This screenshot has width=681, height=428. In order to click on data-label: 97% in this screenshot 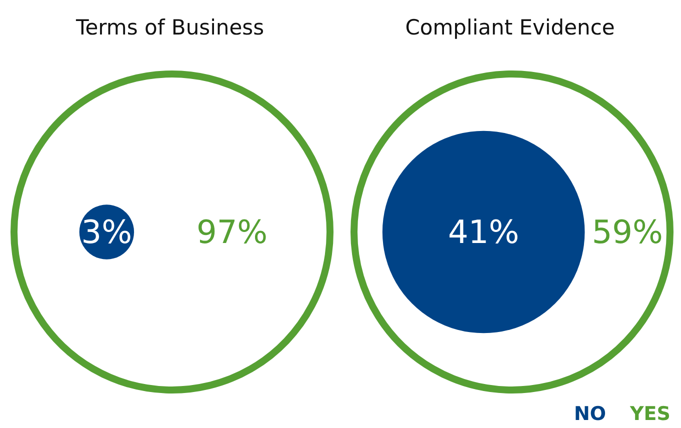, I will do `click(232, 232)`.